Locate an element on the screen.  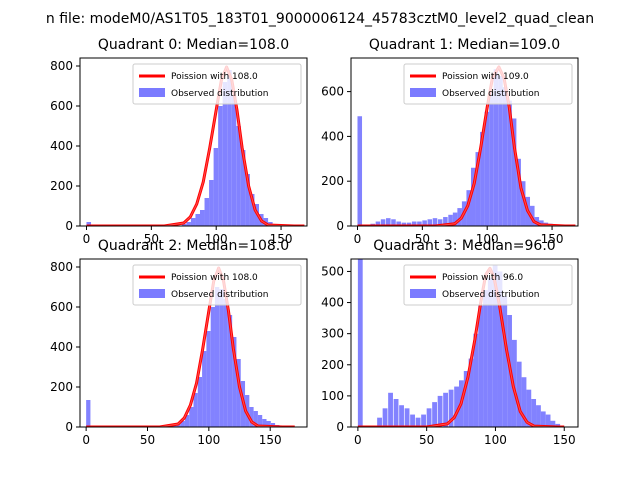
legend-entry-fit: Poission with 108.0 is located at coordinates (214, 77).